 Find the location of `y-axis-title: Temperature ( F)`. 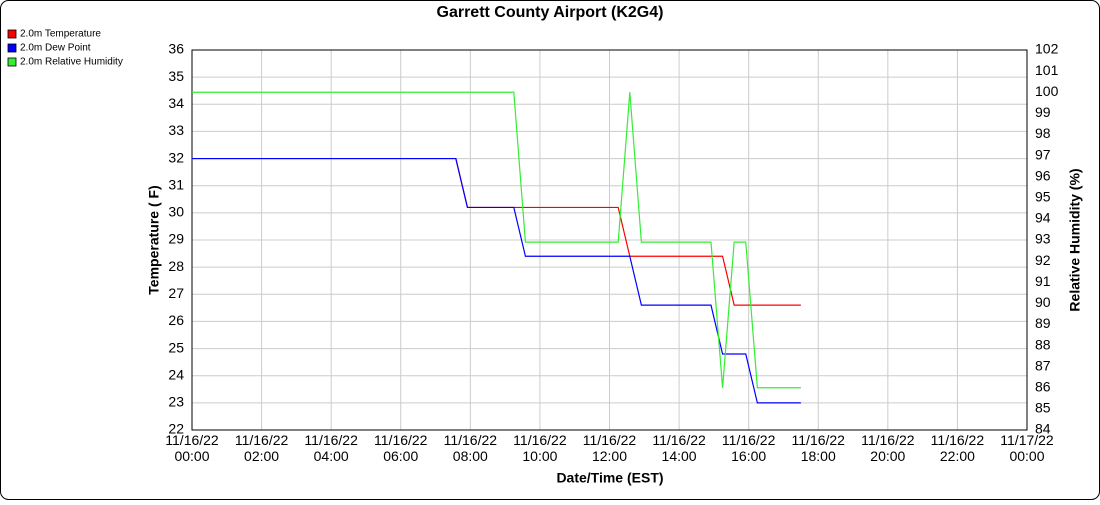

y-axis-title: Temperature ( F) is located at coordinates (154, 239).